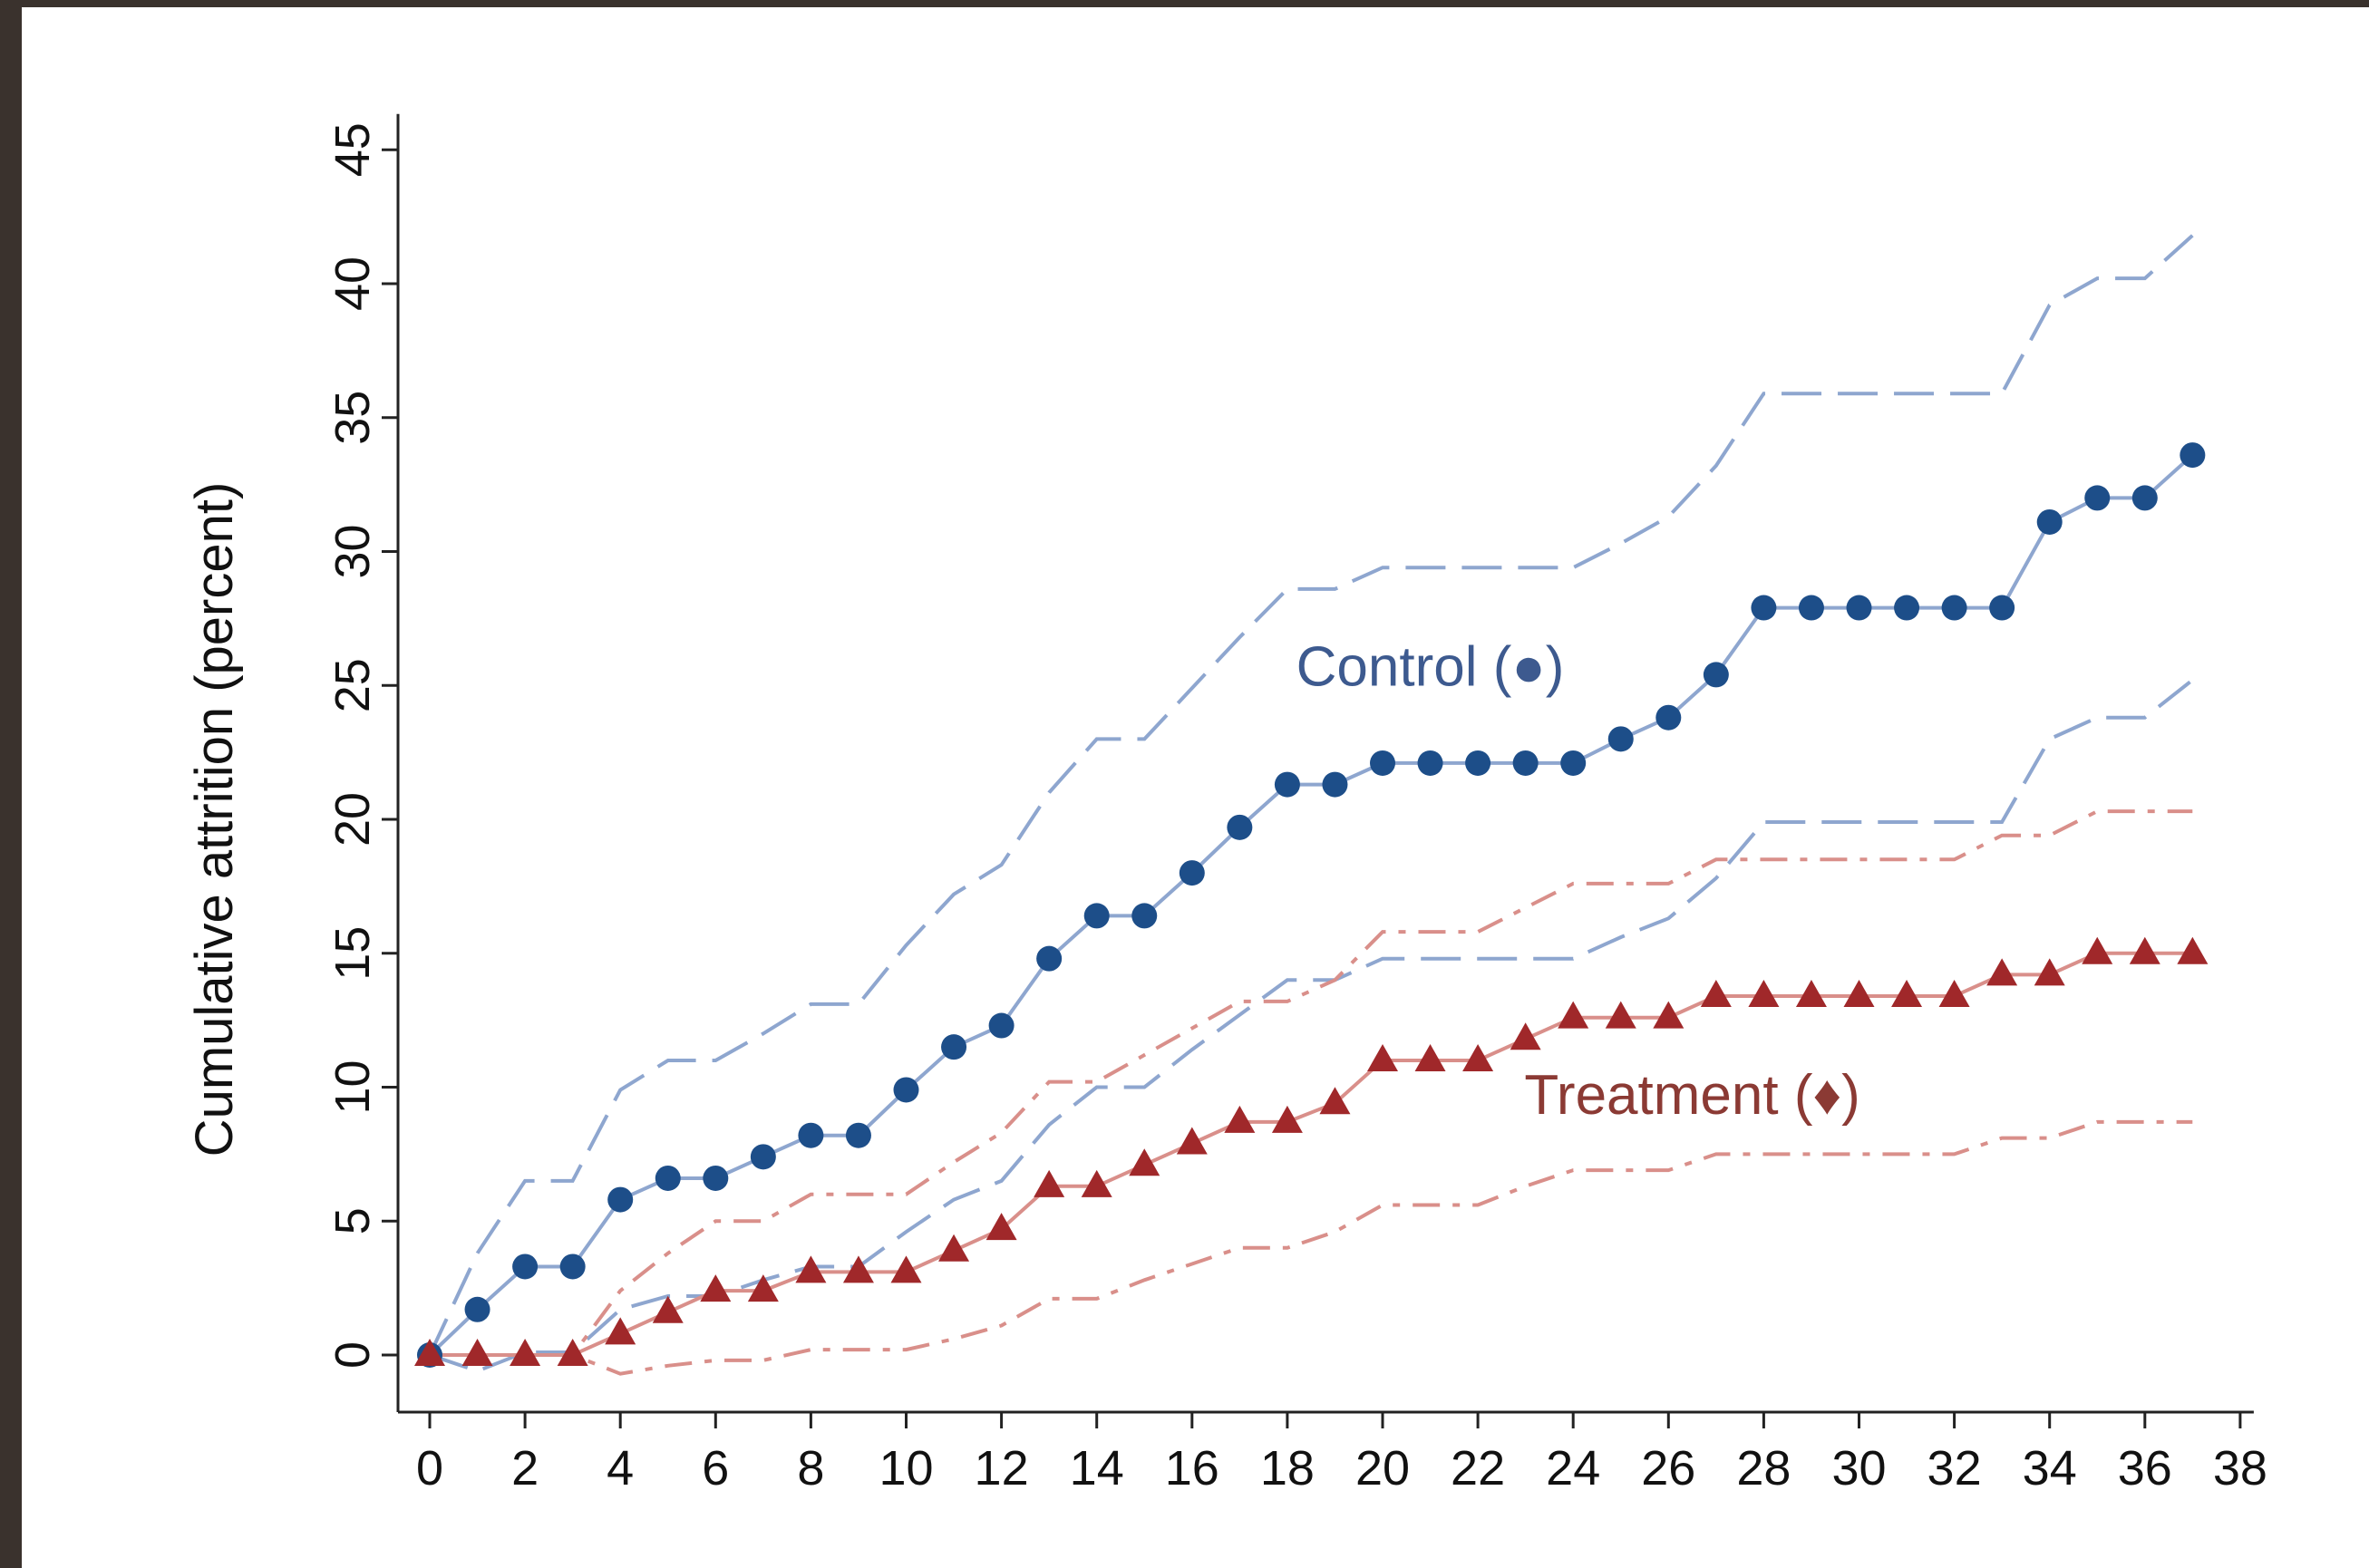 The height and width of the screenshot is (1568, 2369). What do you see at coordinates (352, 551) in the screenshot?
I see `y-tick-label: 30` at bounding box center [352, 551].